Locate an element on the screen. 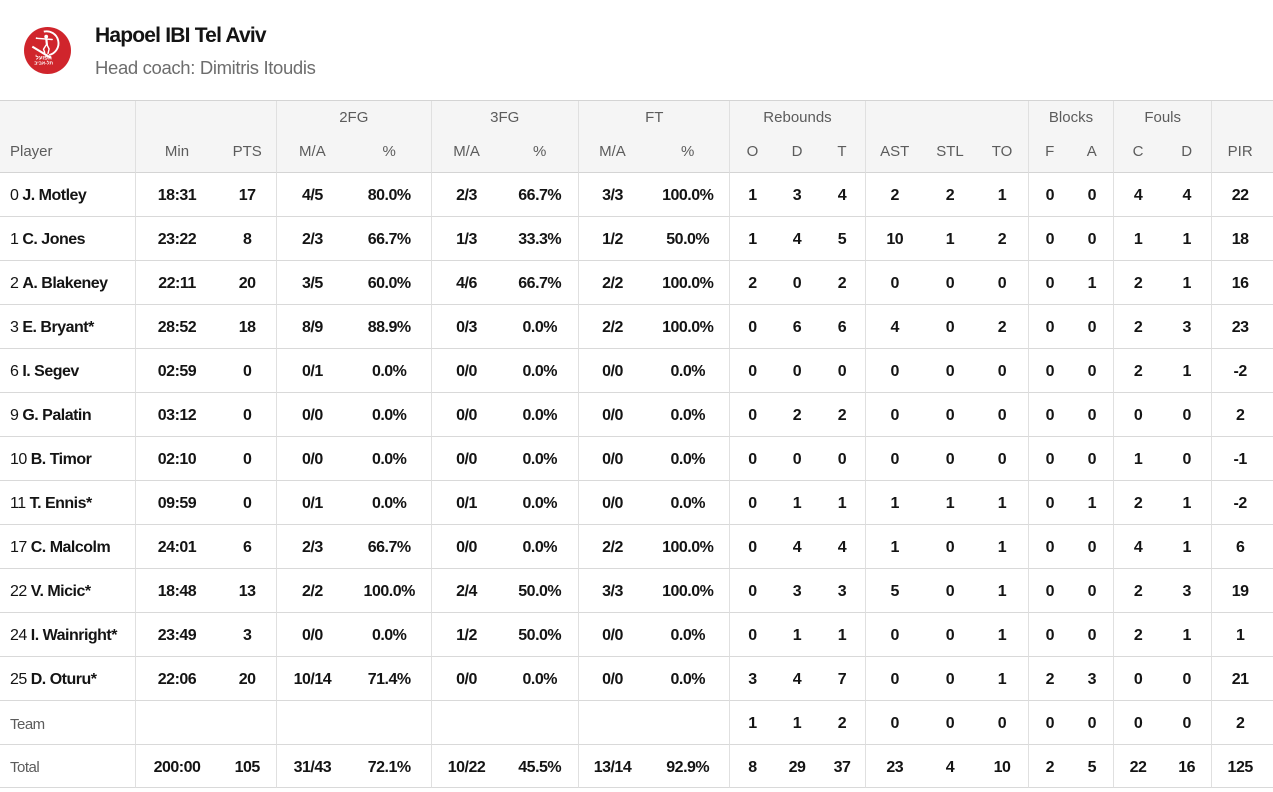  svg-text: תל-אביב is located at coordinates (43, 64).